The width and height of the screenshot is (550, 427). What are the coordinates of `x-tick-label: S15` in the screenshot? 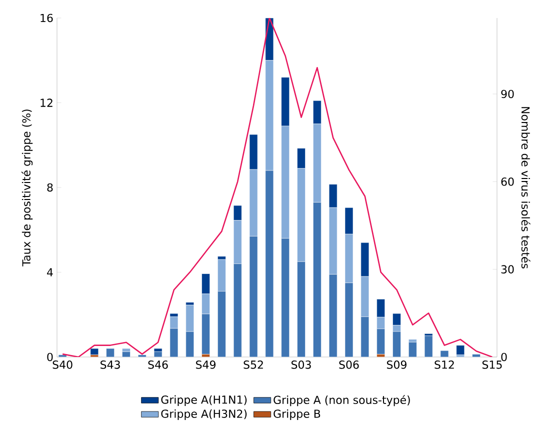 It's located at (492, 364).